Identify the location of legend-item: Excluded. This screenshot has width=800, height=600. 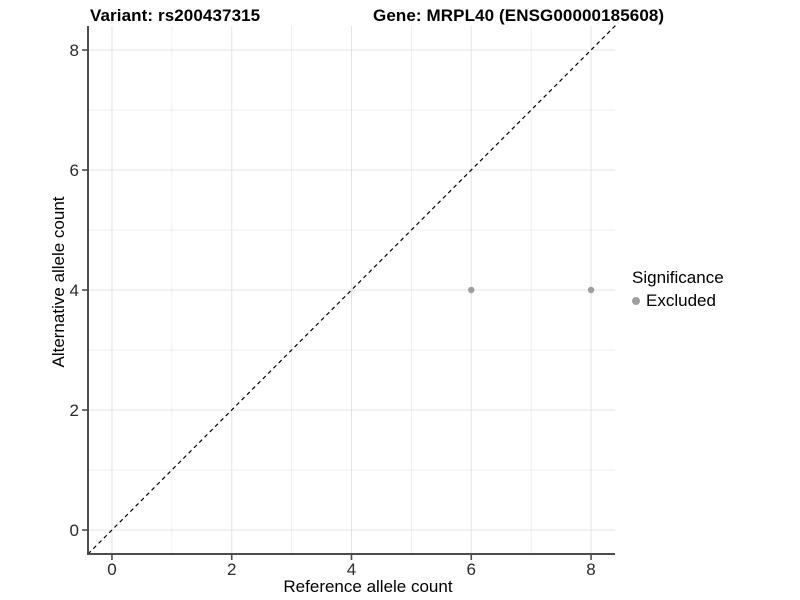
(678, 301).